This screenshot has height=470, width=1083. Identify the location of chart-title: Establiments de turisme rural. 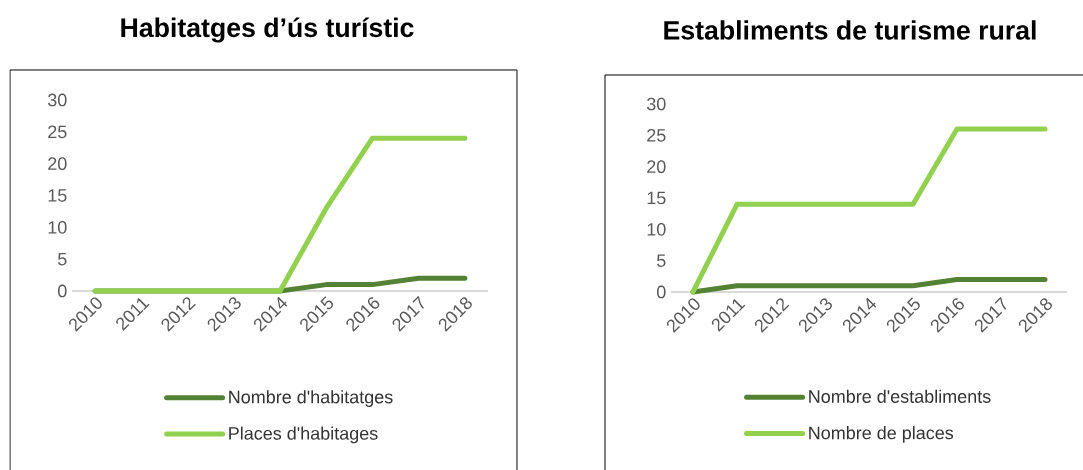
(850, 30).